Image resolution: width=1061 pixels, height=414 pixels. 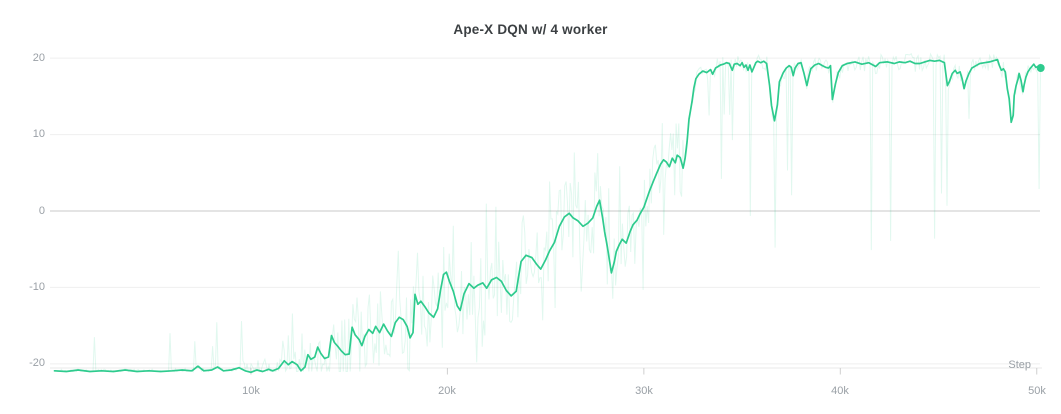 I want to click on chart-title: Ape-X DQN w/ 4 worker, so click(x=530, y=29).